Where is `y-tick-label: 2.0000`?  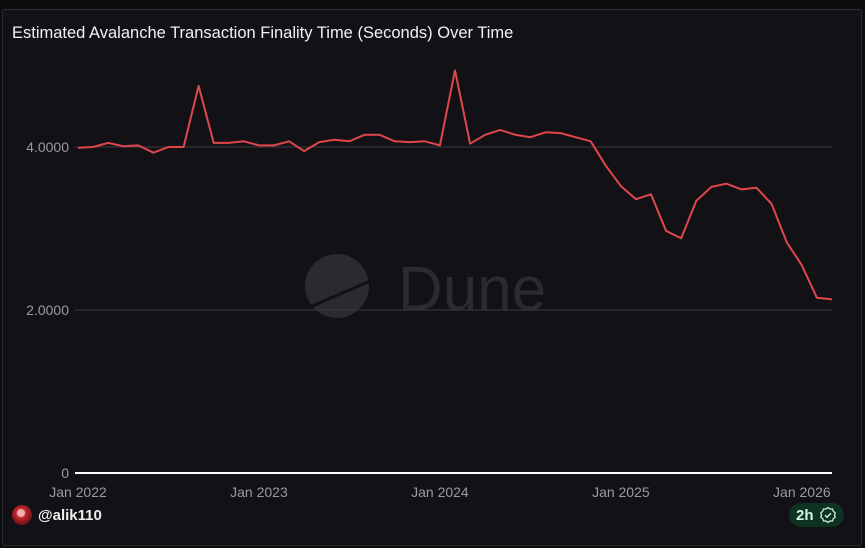 y-tick-label: 2.0000 is located at coordinates (47, 310).